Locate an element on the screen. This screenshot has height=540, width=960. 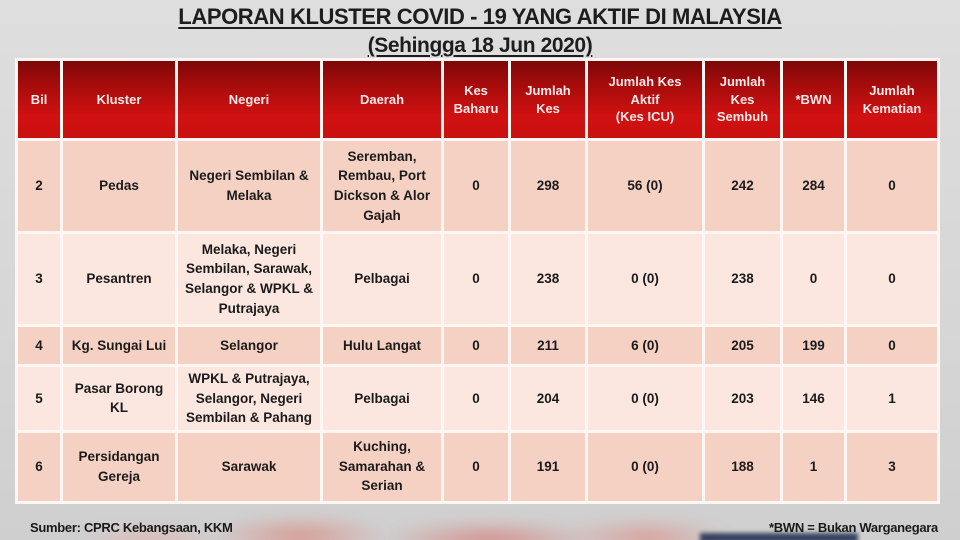
cell-bil: 5 is located at coordinates (39, 398).